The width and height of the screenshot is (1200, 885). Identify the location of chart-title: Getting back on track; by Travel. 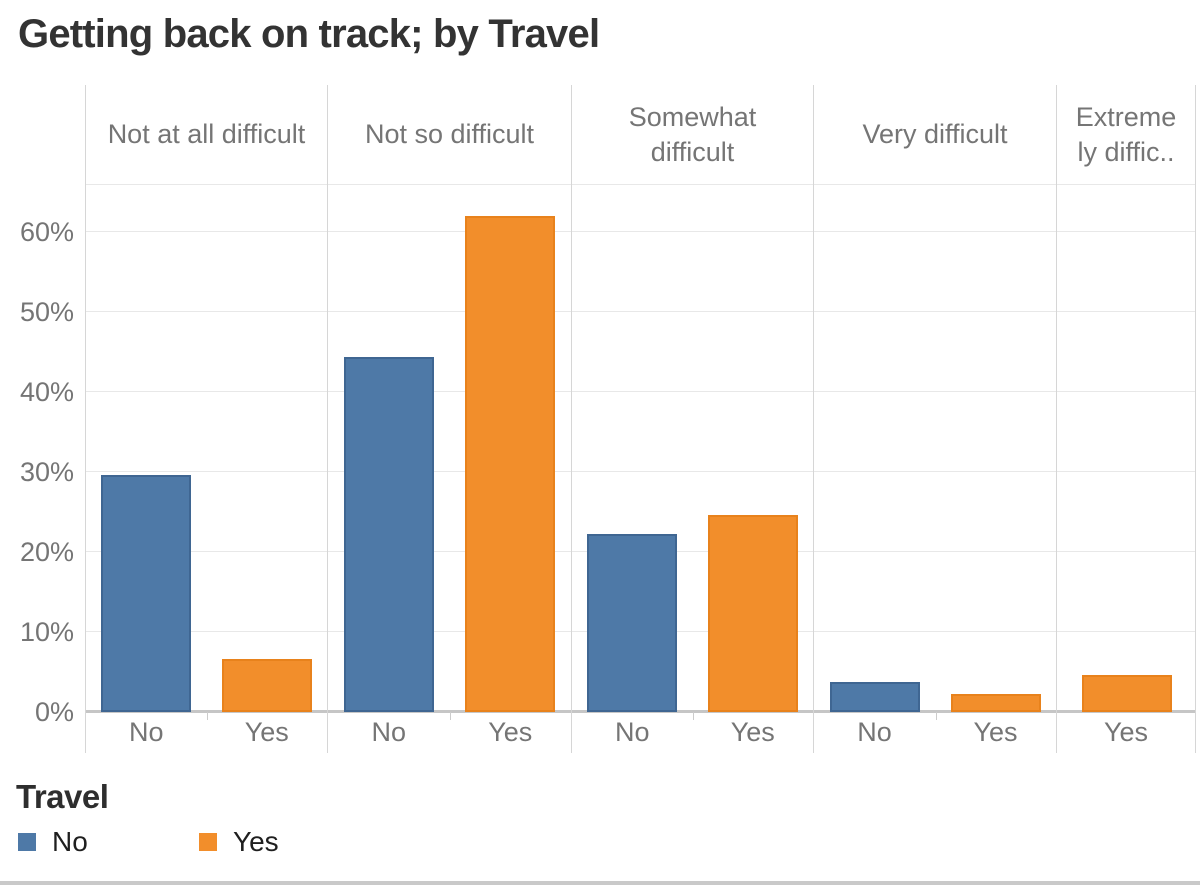
(309, 34).